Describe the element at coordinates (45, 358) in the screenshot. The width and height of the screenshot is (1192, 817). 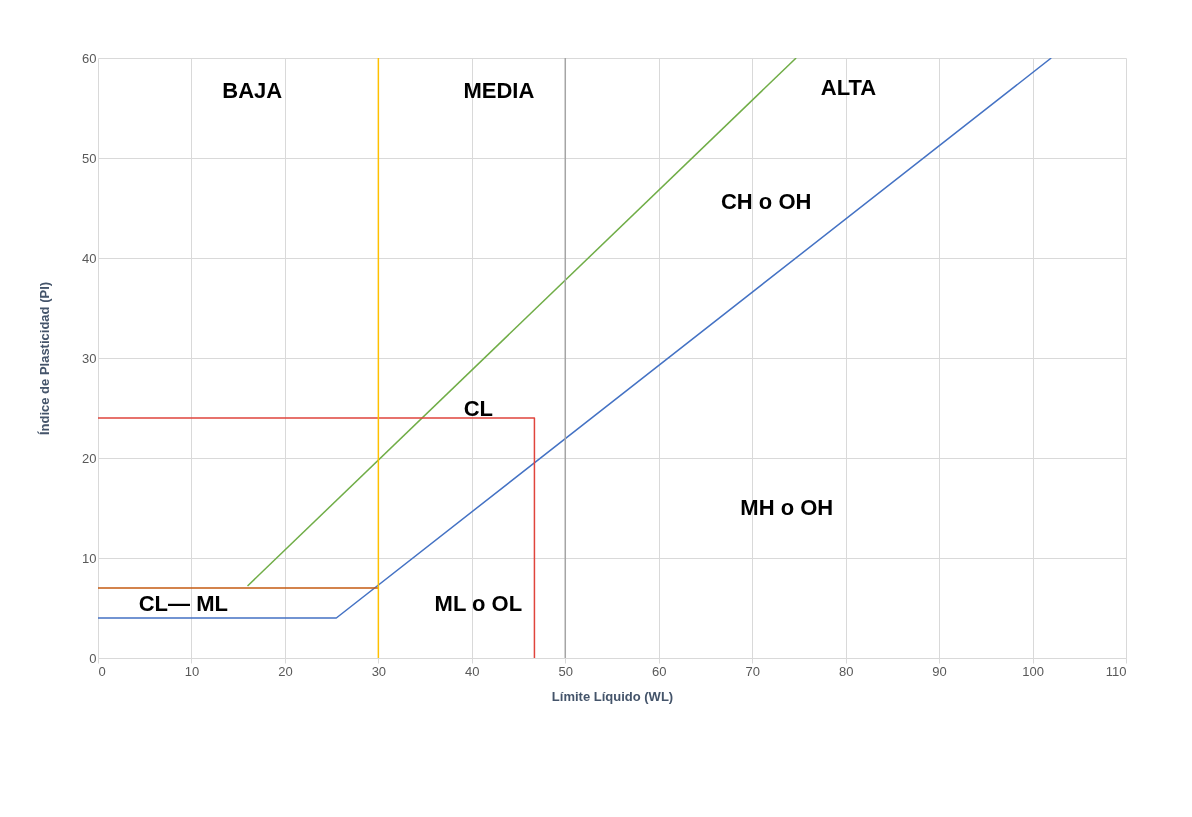
I see `y-axis-title: Índice de Plasticidad (PI)` at that location.